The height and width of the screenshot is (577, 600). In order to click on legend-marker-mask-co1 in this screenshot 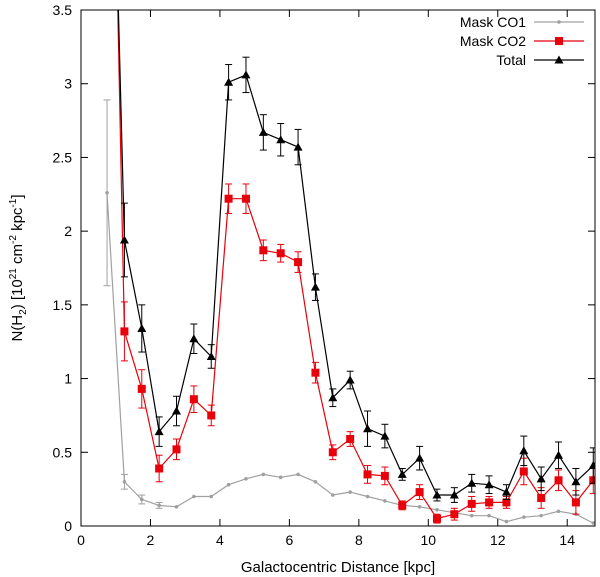, I will do `click(559, 22)`.